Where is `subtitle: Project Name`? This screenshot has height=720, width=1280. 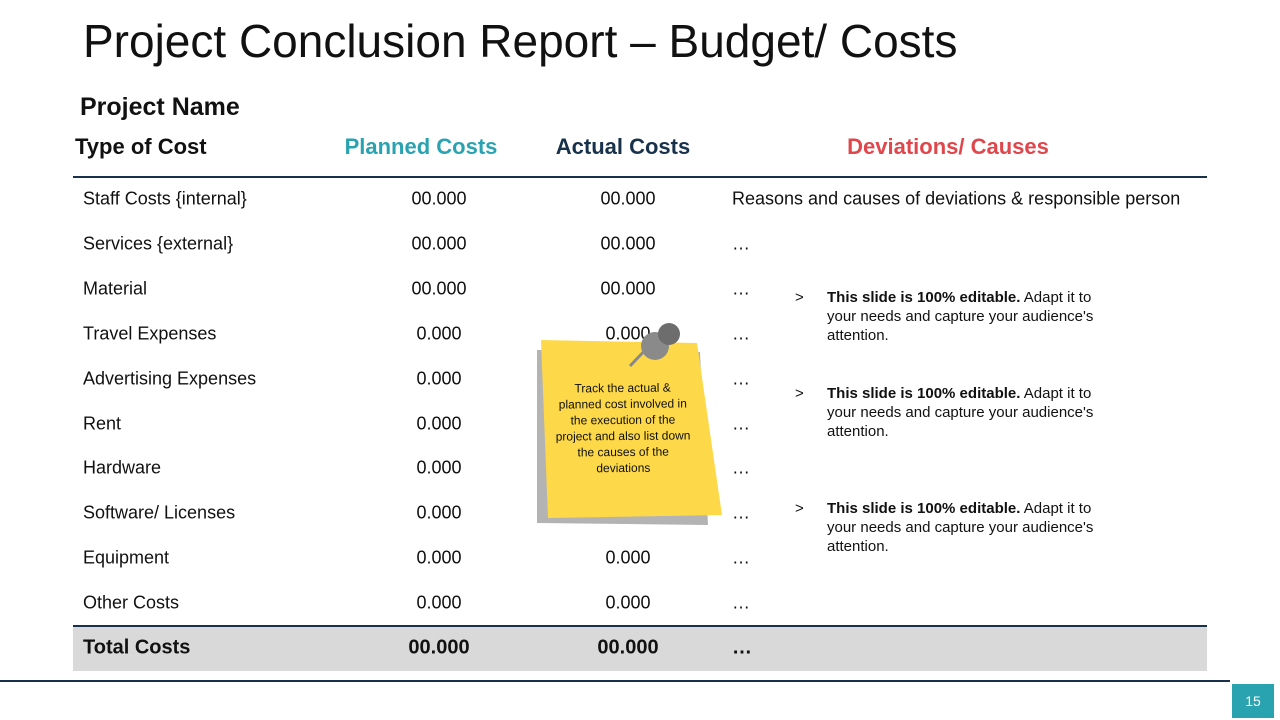
subtitle: Project Name is located at coordinates (160, 107).